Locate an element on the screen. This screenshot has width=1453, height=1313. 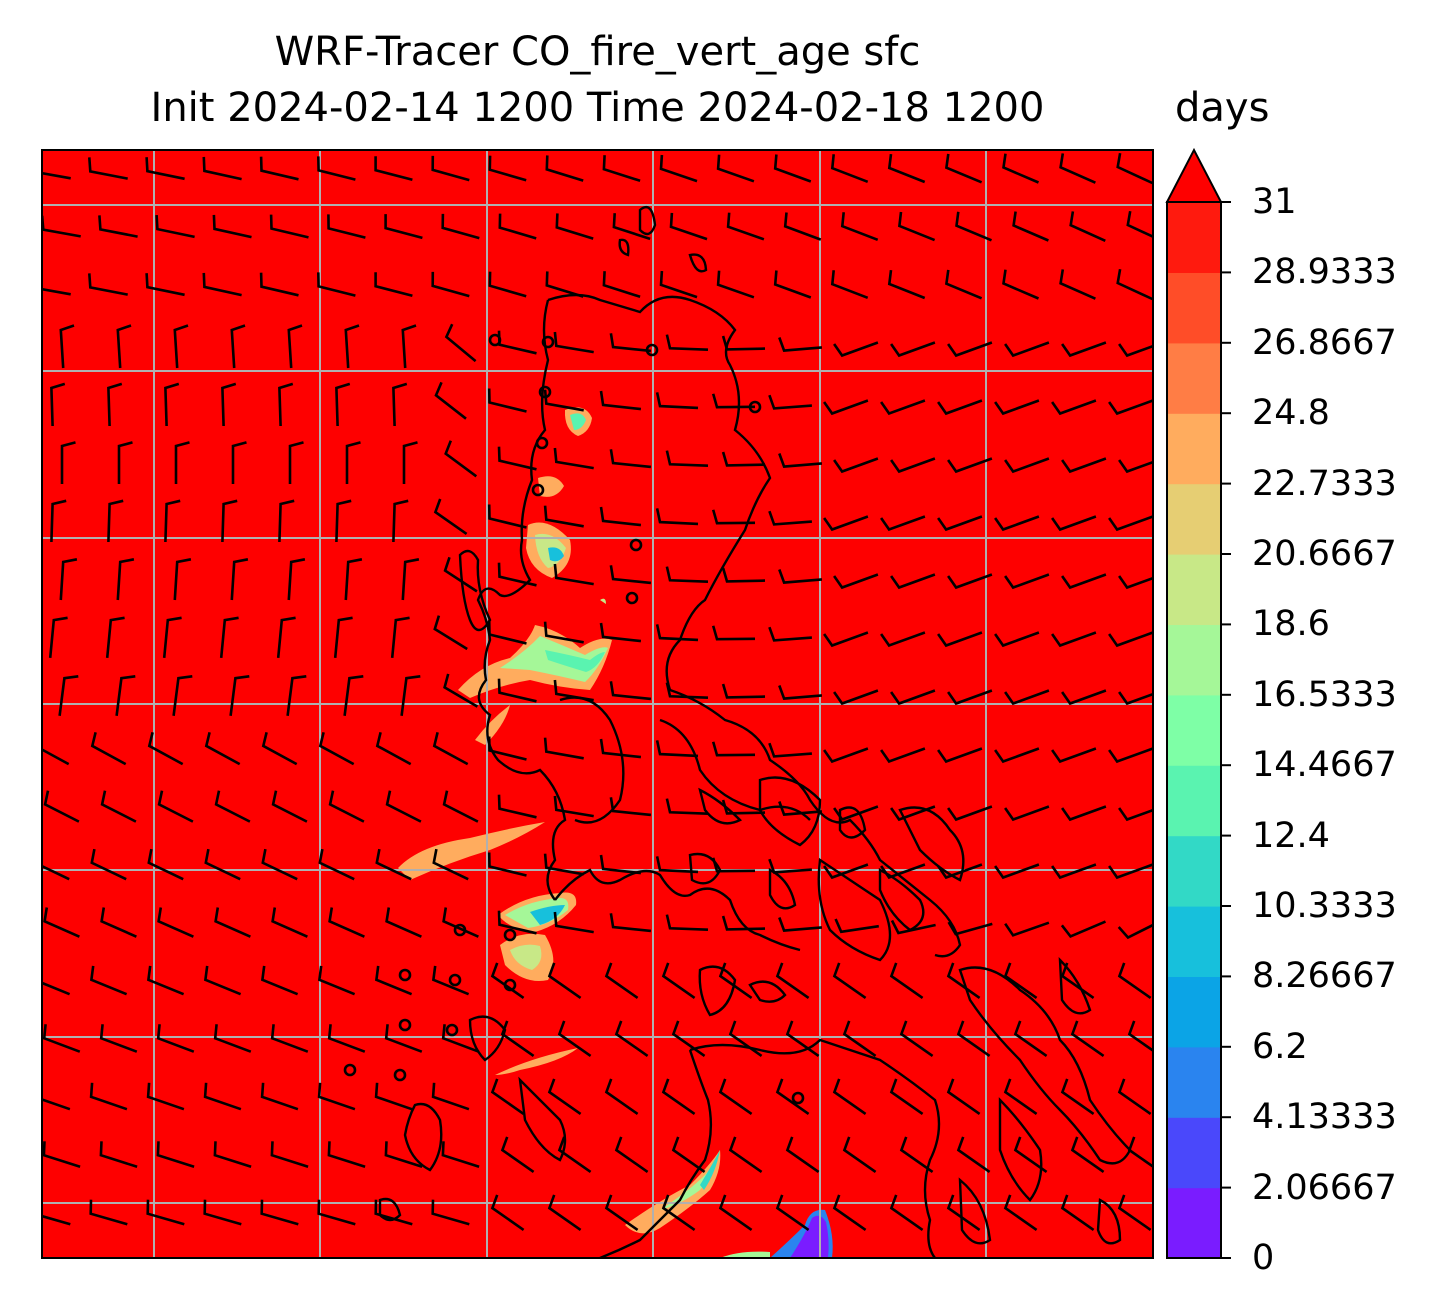
colorbar-tick-label: 31 is located at coordinates (1274, 202).